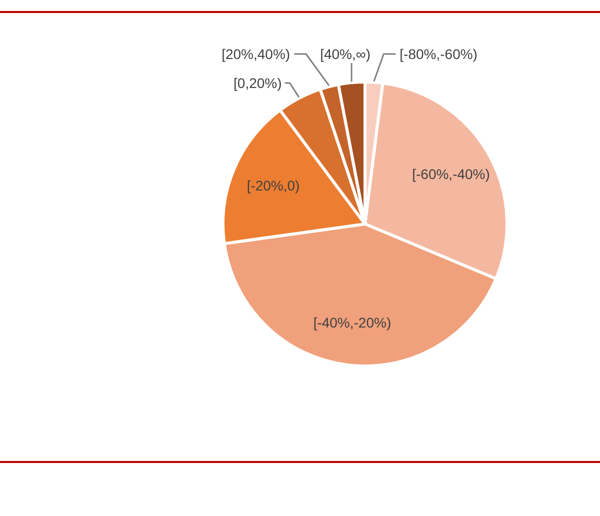 This screenshot has width=600, height=516. What do you see at coordinates (273, 186) in the screenshot?
I see `slice-label: [-20%,0)` at bounding box center [273, 186].